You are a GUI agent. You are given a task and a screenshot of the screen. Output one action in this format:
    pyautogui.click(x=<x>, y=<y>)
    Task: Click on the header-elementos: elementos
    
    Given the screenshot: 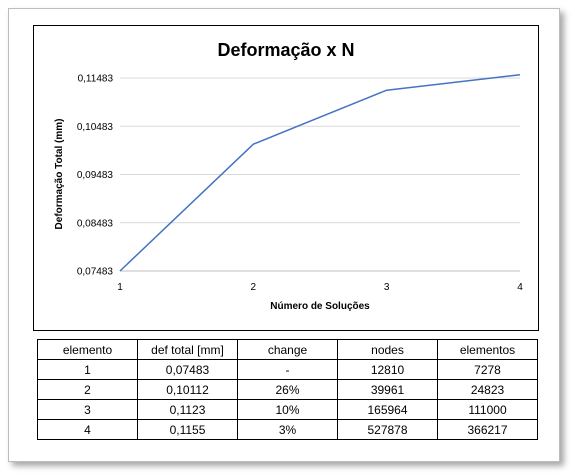 What is the action you would take?
    pyautogui.click(x=487, y=349)
    